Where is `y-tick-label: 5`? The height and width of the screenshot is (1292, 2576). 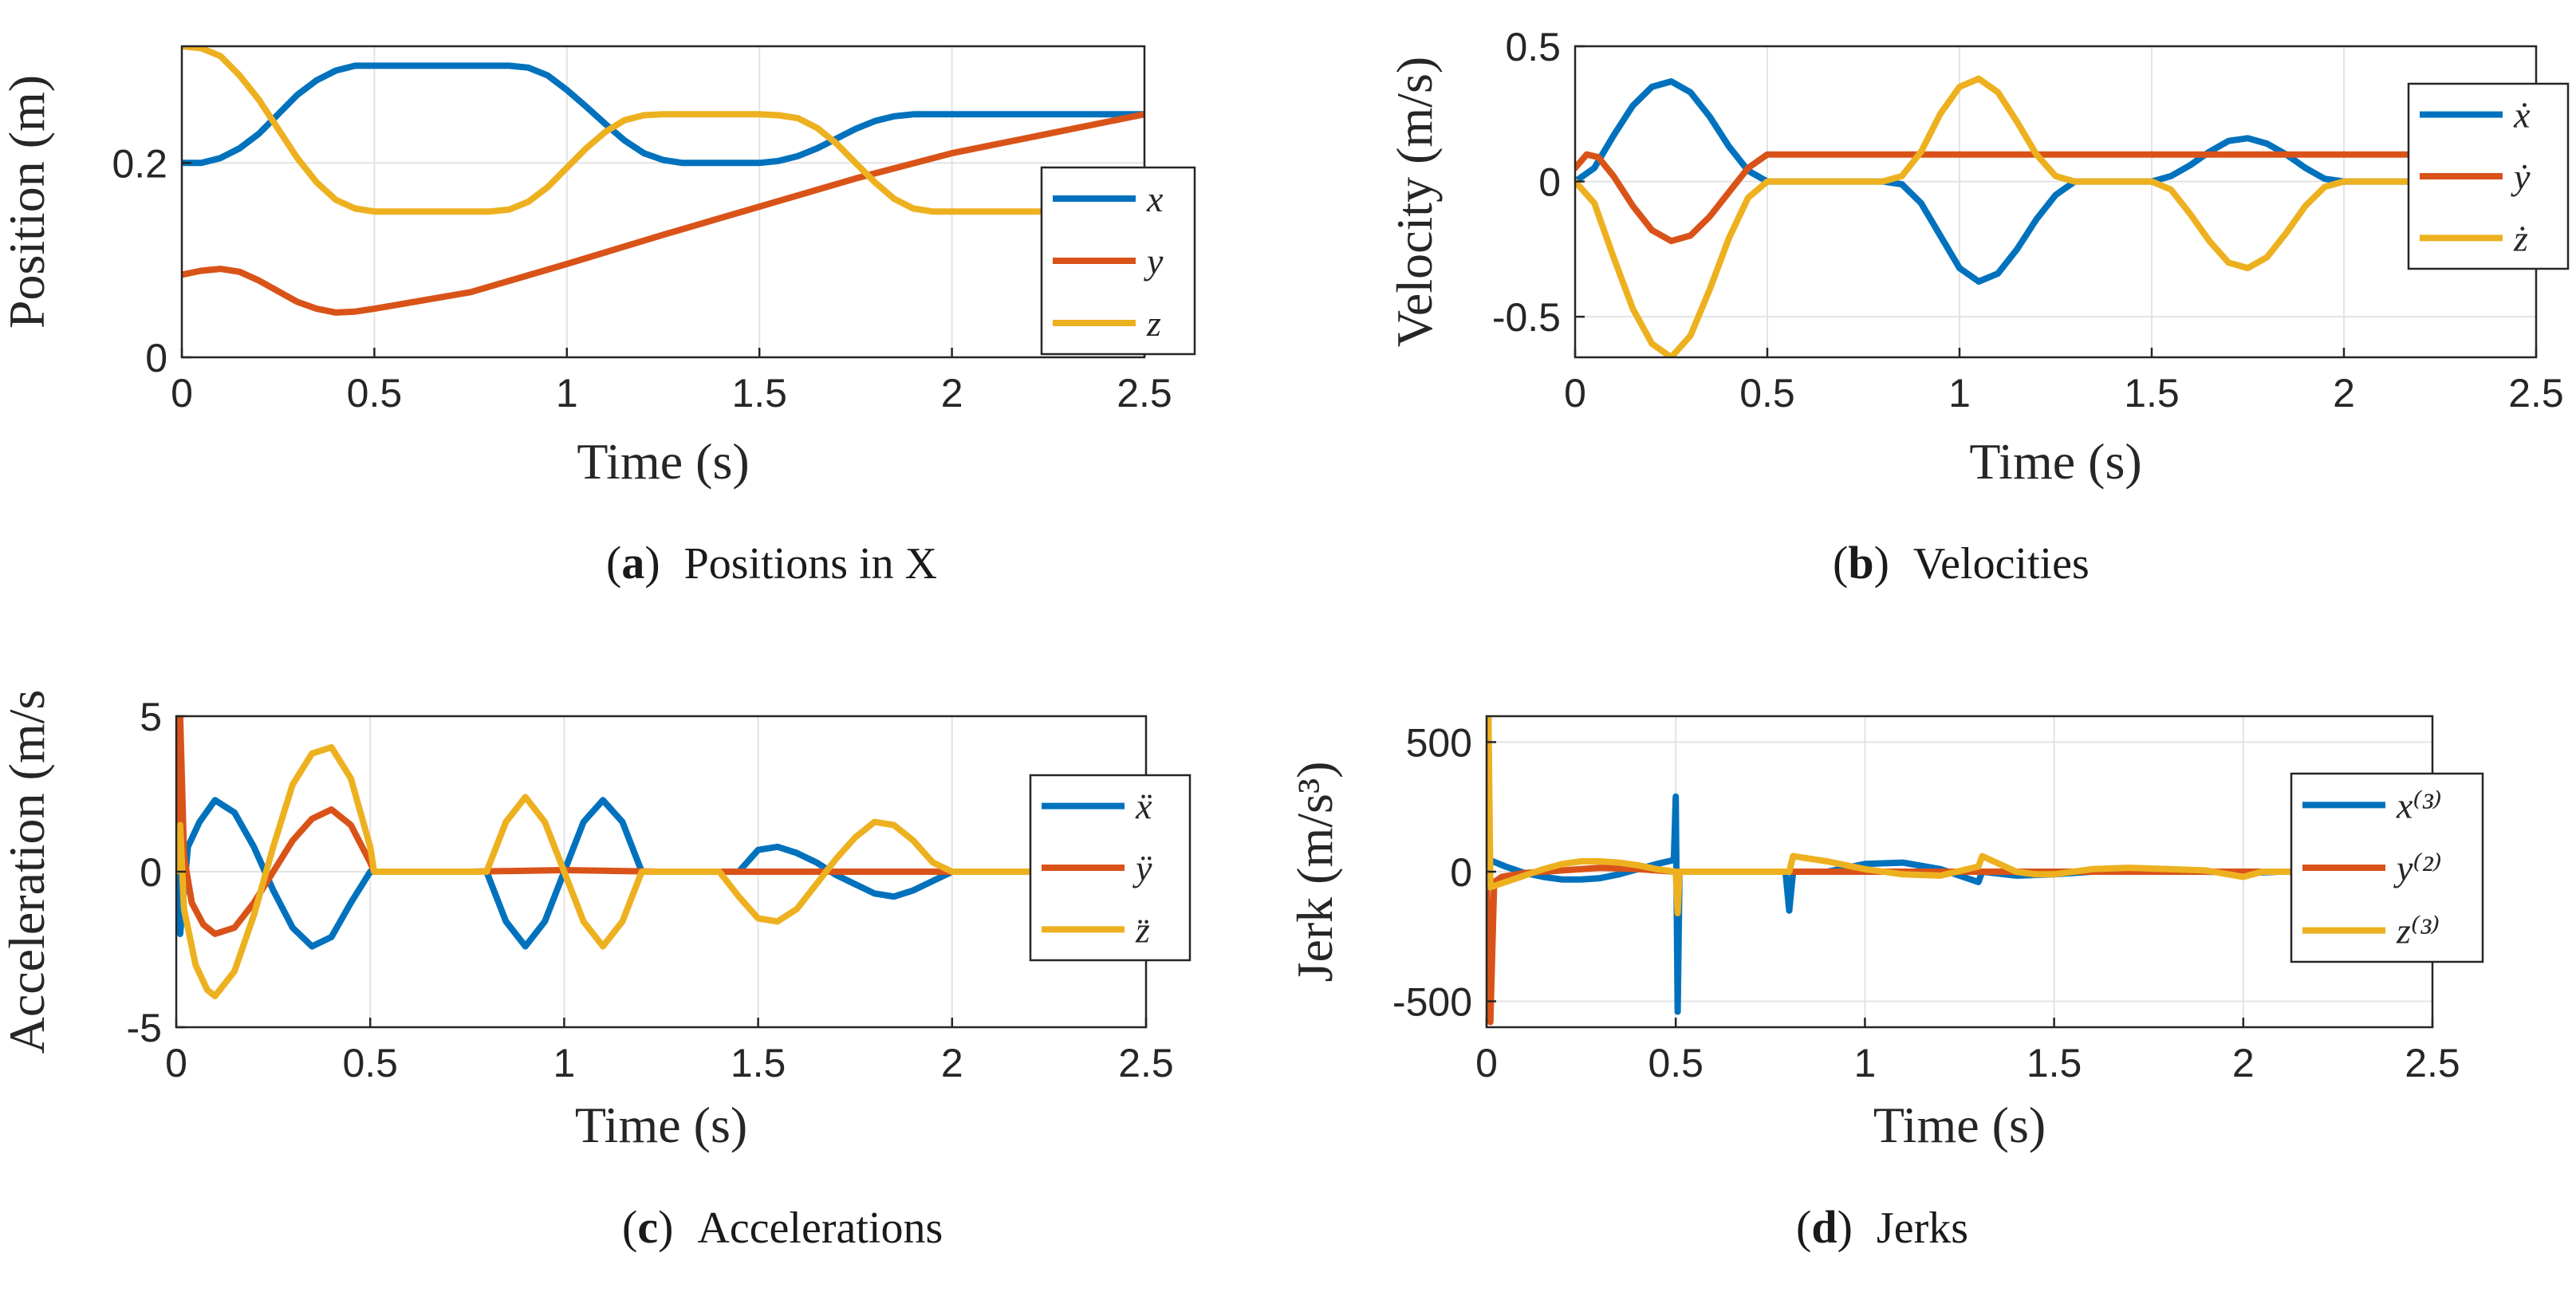 y-tick-label: 5 is located at coordinates (151, 717).